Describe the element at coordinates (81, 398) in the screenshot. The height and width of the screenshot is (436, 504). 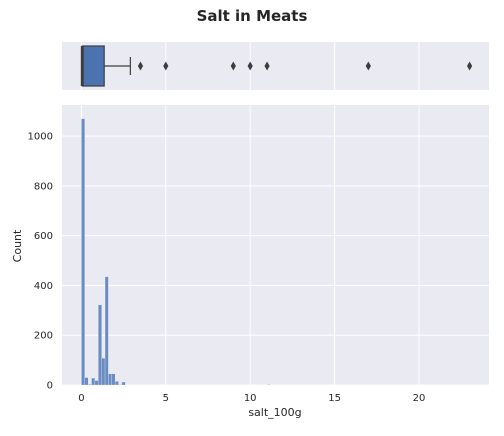
I see `x-tick-label: 0` at that location.